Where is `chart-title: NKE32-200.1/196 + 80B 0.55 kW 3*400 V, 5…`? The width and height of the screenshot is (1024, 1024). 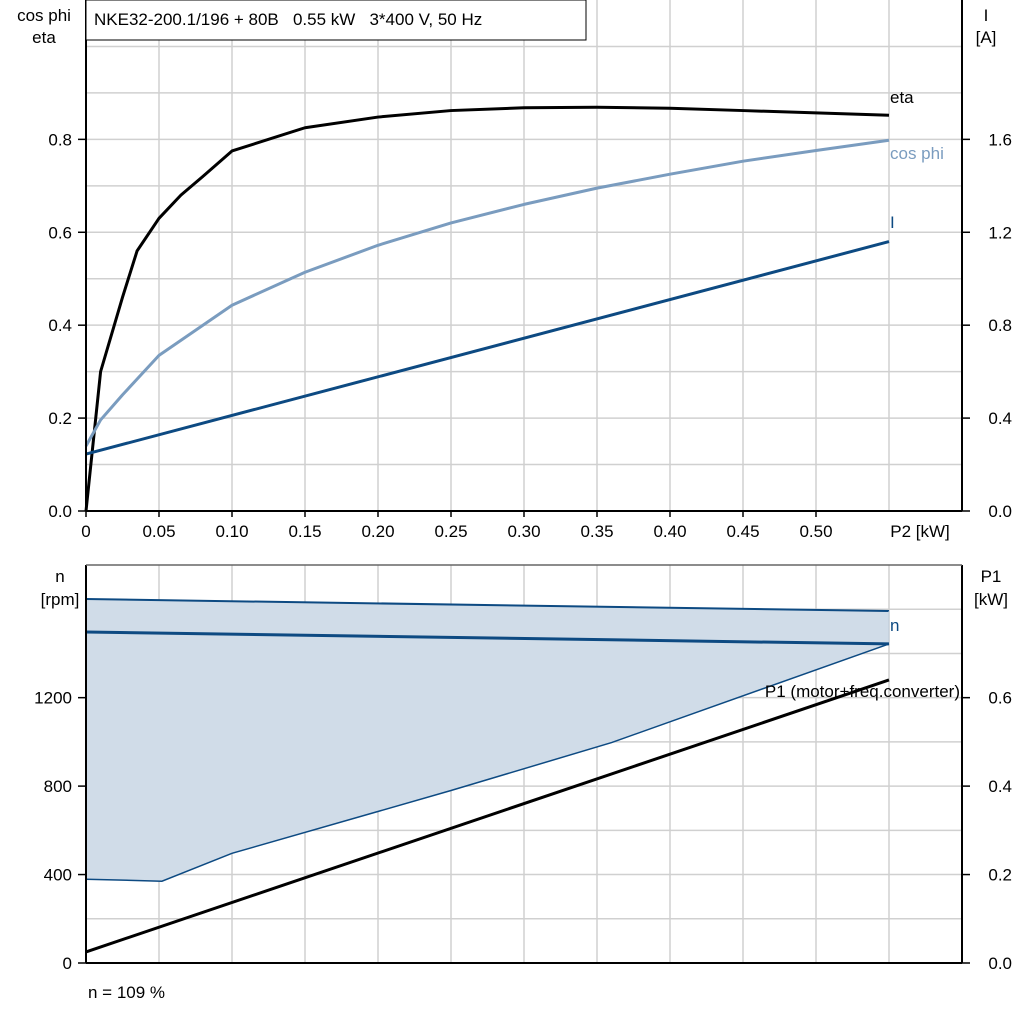
chart-title: NKE32-200.1/196 + 80B 0.55 kW 3*400 V, 5… is located at coordinates (288, 19).